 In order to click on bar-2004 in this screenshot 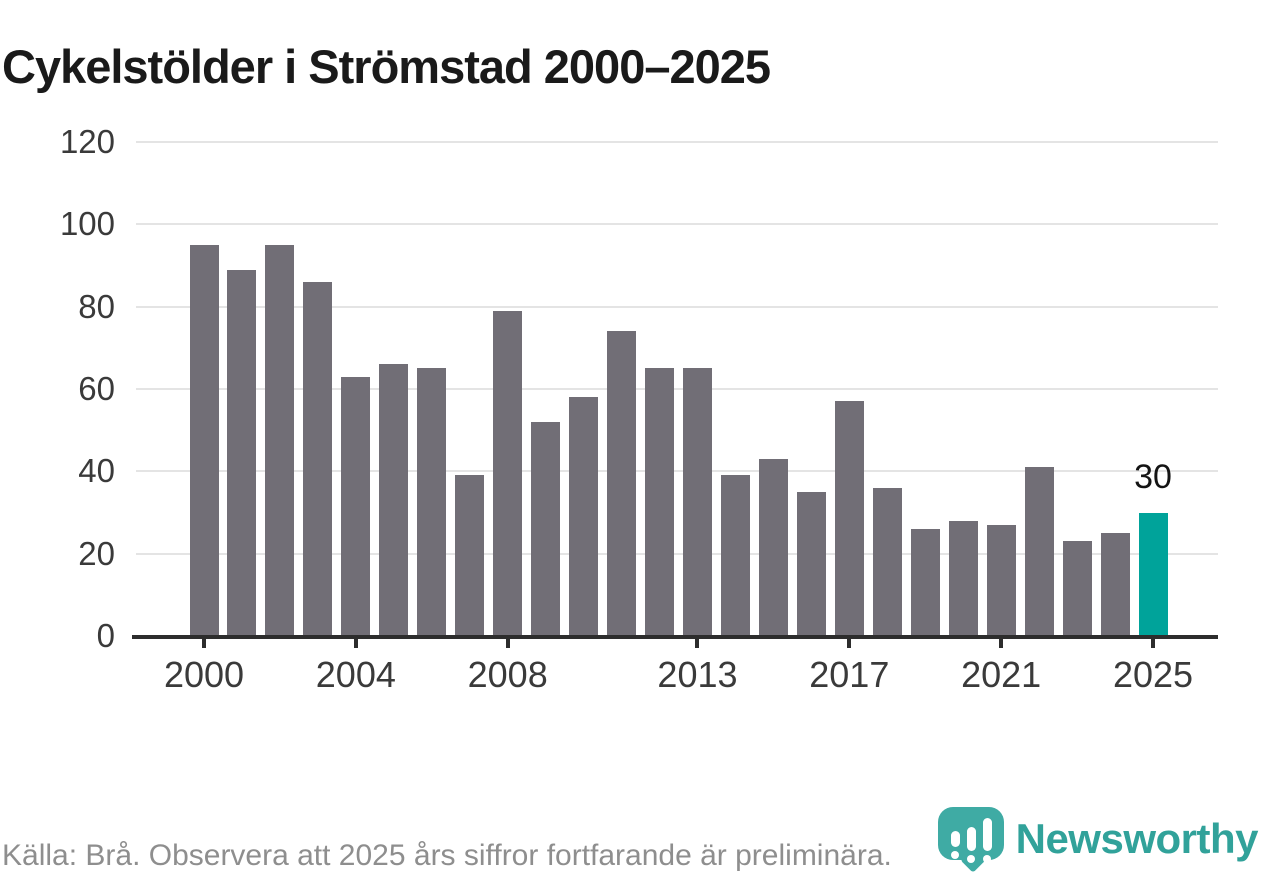, I will do `click(356, 506)`.